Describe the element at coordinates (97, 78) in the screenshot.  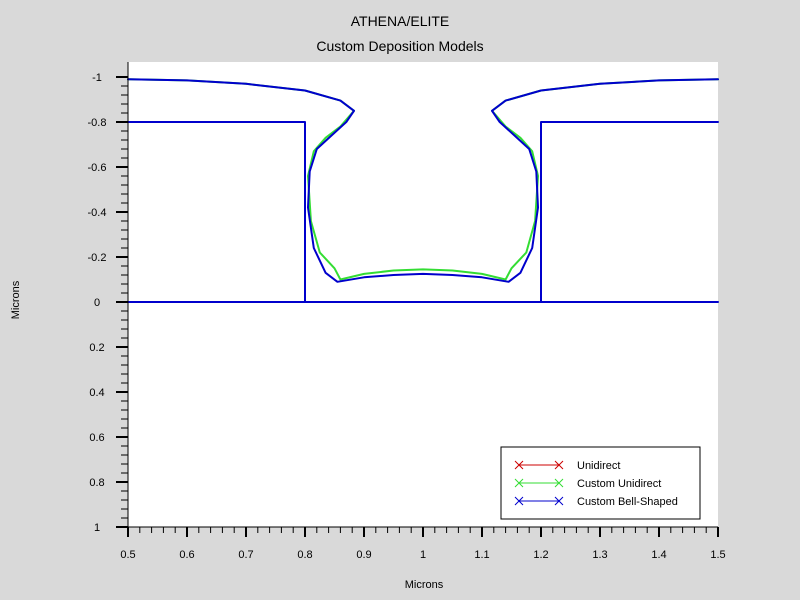
I see `y-tick-label: -1` at that location.